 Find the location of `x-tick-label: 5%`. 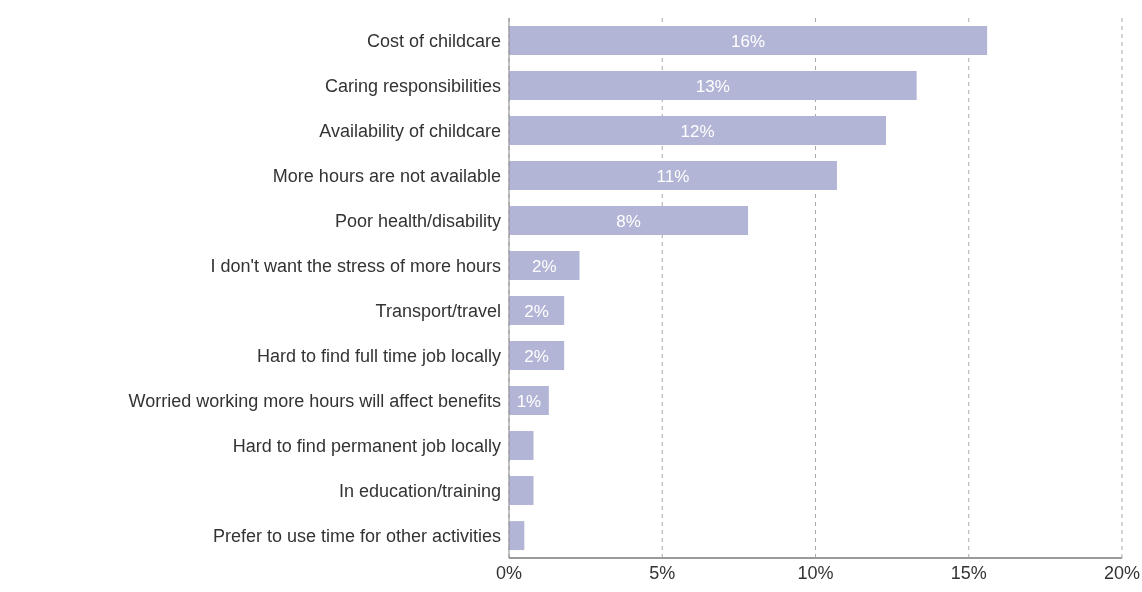

x-tick-label: 5% is located at coordinates (662, 572).